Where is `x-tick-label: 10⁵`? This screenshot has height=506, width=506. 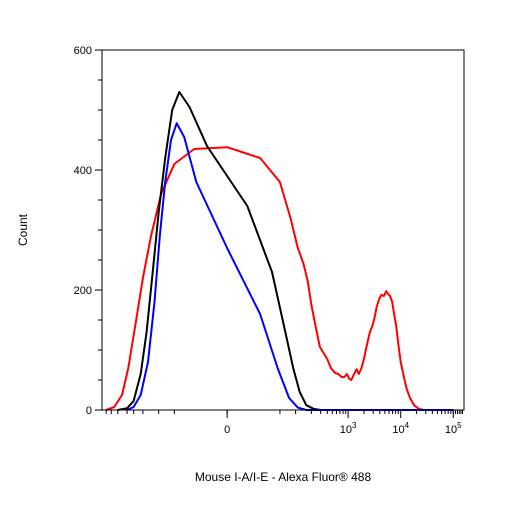
x-tick-label: 10⁵ is located at coordinates (453, 428).